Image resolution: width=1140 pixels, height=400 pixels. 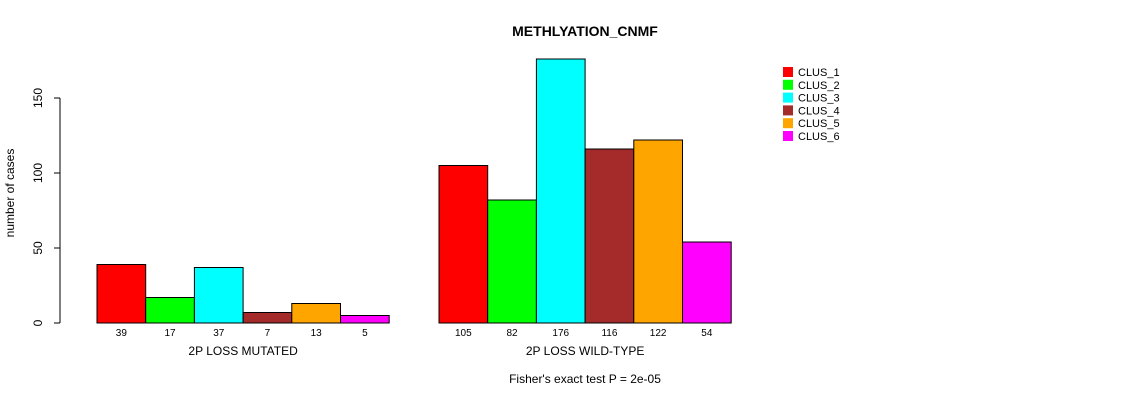 I want to click on legend-label: CLUS_1, so click(x=819, y=73).